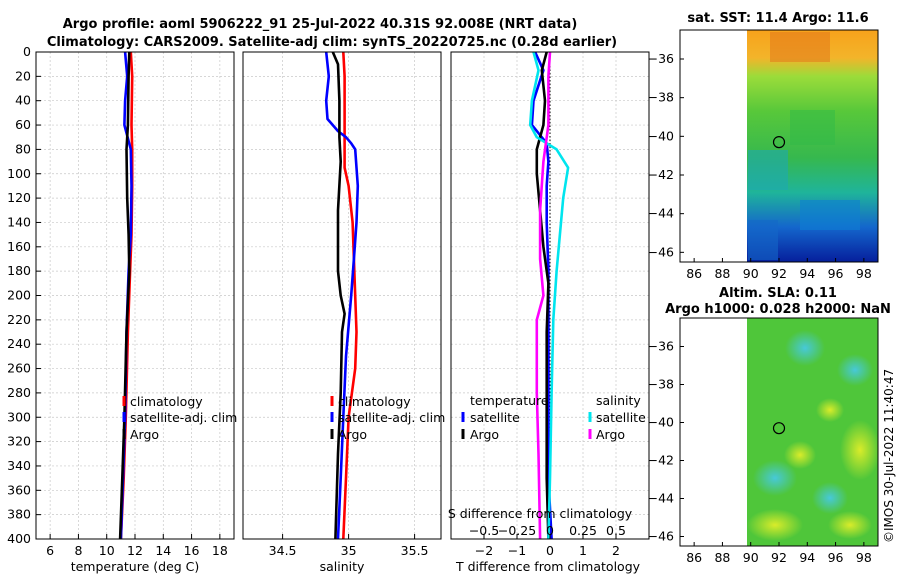  What do you see at coordinates (283, 550) in the screenshot?
I see `x-tick-label: 34.5` at bounding box center [283, 550].